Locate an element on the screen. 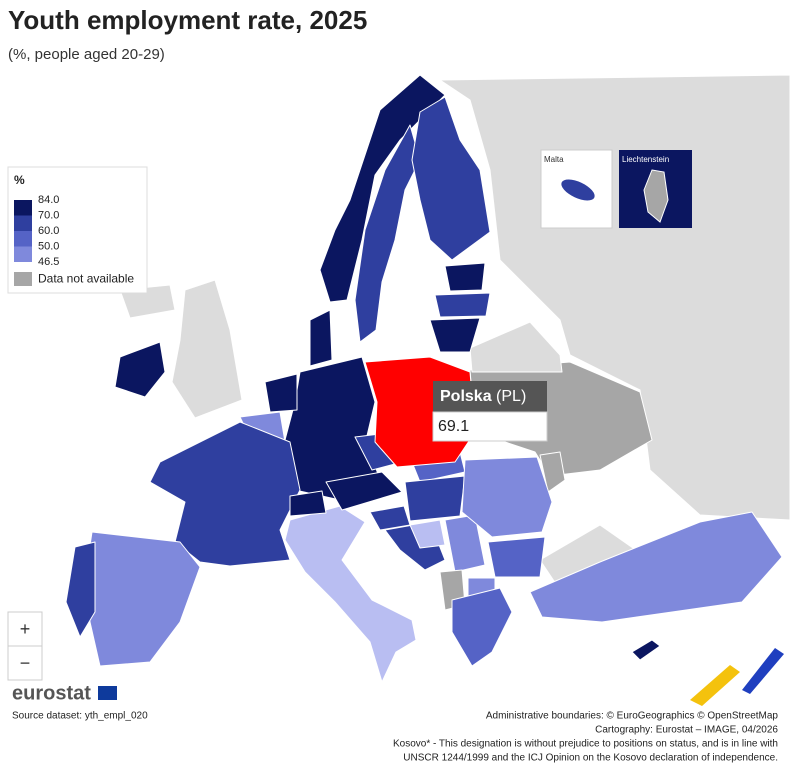 The image size is (800, 772). zoom-out-button is located at coordinates (25, 663).